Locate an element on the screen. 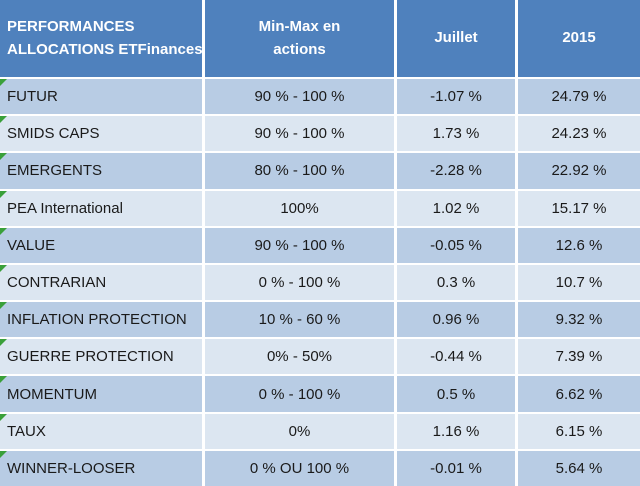 This screenshot has height=486, width=640. y2015-value: 15.17 % is located at coordinates (579, 208).